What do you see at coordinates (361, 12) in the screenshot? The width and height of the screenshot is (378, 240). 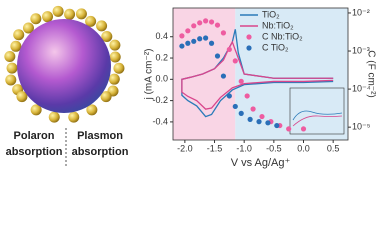 I see `y2-tick-label: 10⁻²` at bounding box center [361, 12].